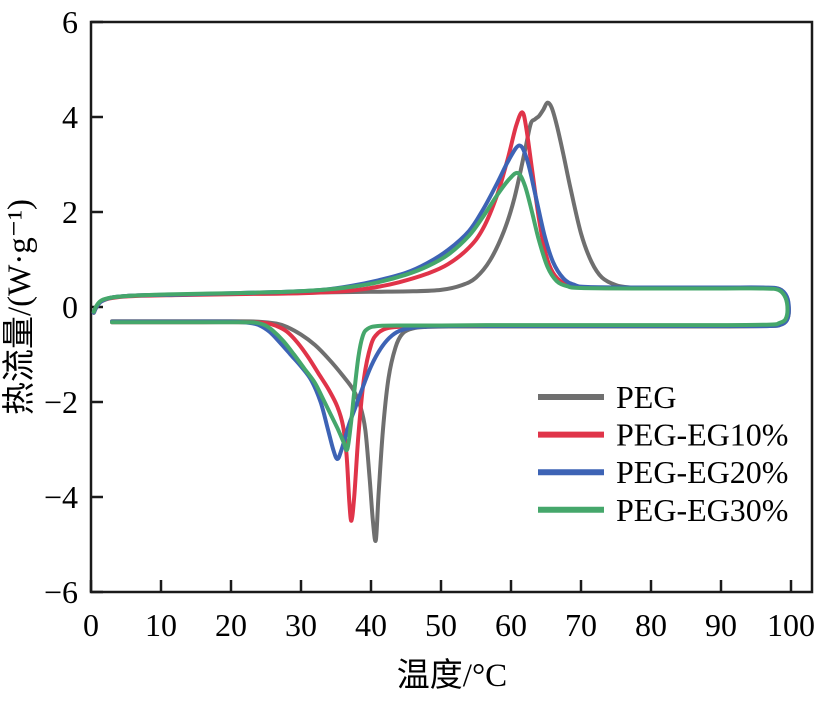  I want to click on y-tick-label: 6, so click(70, 22).